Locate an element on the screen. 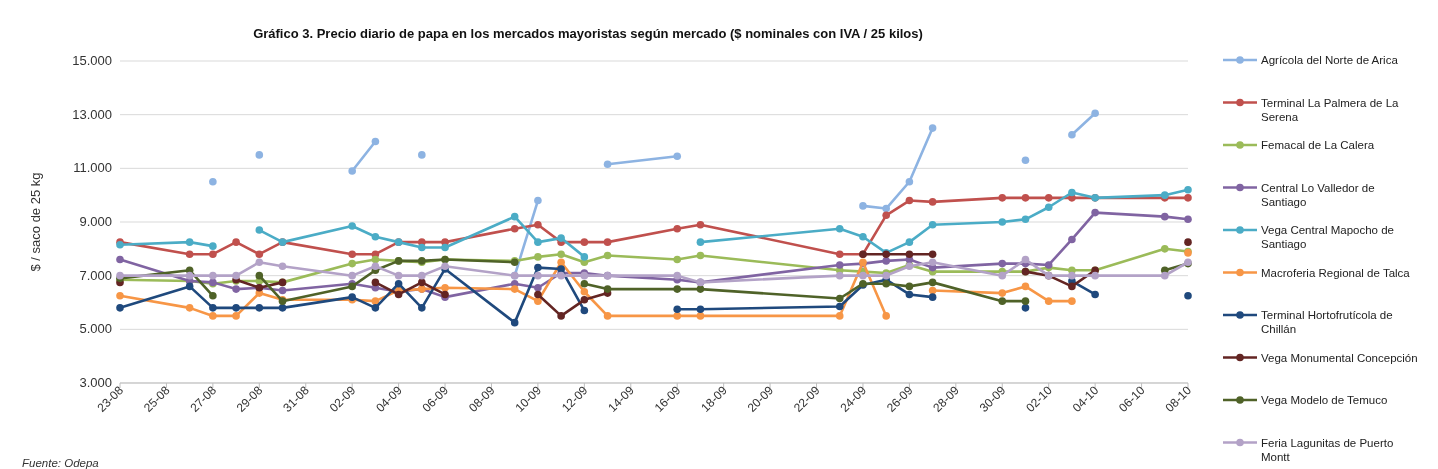  legend-label: Macroferia Regional de Talca is located at coordinates (1336, 272).